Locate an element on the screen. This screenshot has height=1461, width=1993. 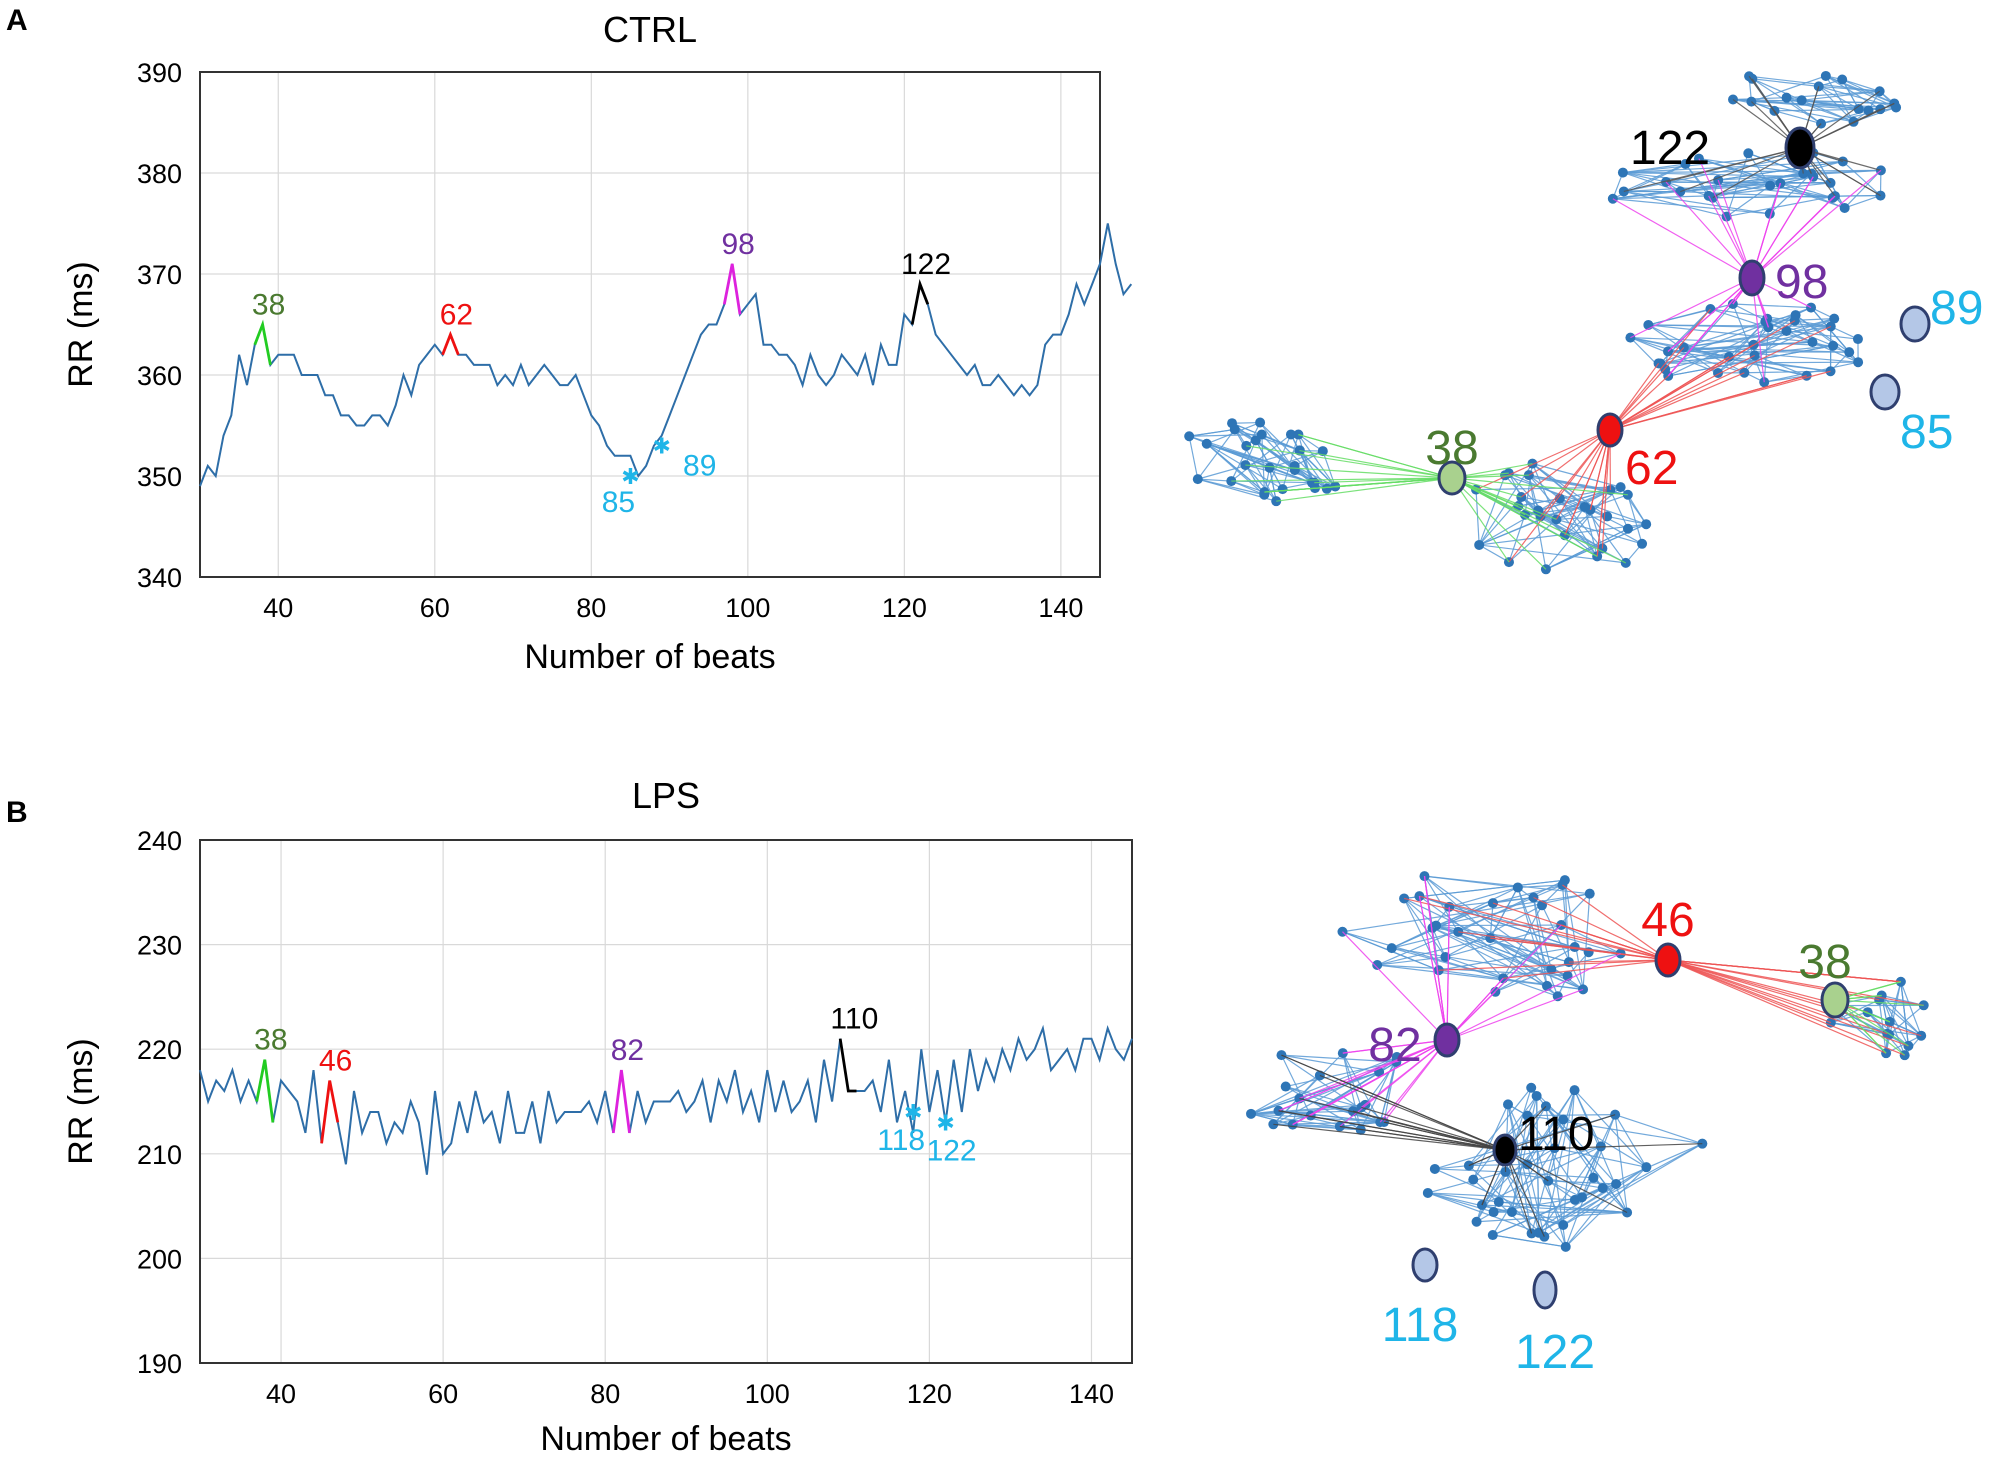
x-tick-label: 140 is located at coordinates (1091, 1394).